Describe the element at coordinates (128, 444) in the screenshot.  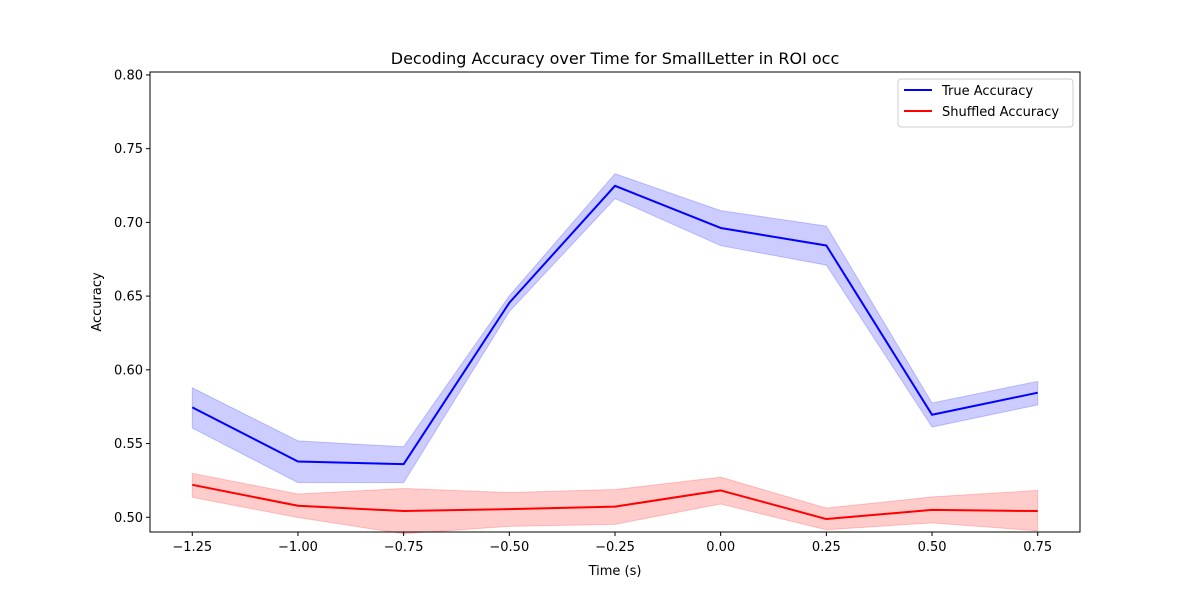
I see `y-tick-label: 0.55` at that location.